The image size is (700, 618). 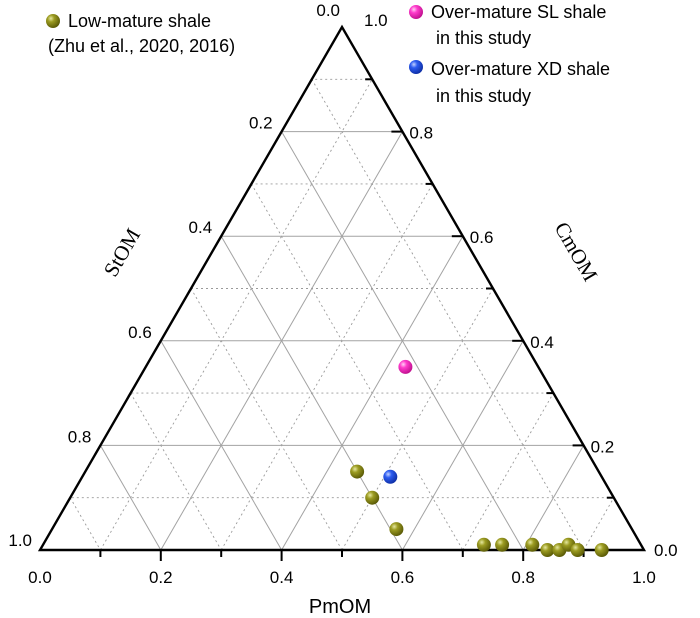 What do you see at coordinates (403, 577) in the screenshot?
I see `tick-label-pmom: 0.6` at bounding box center [403, 577].